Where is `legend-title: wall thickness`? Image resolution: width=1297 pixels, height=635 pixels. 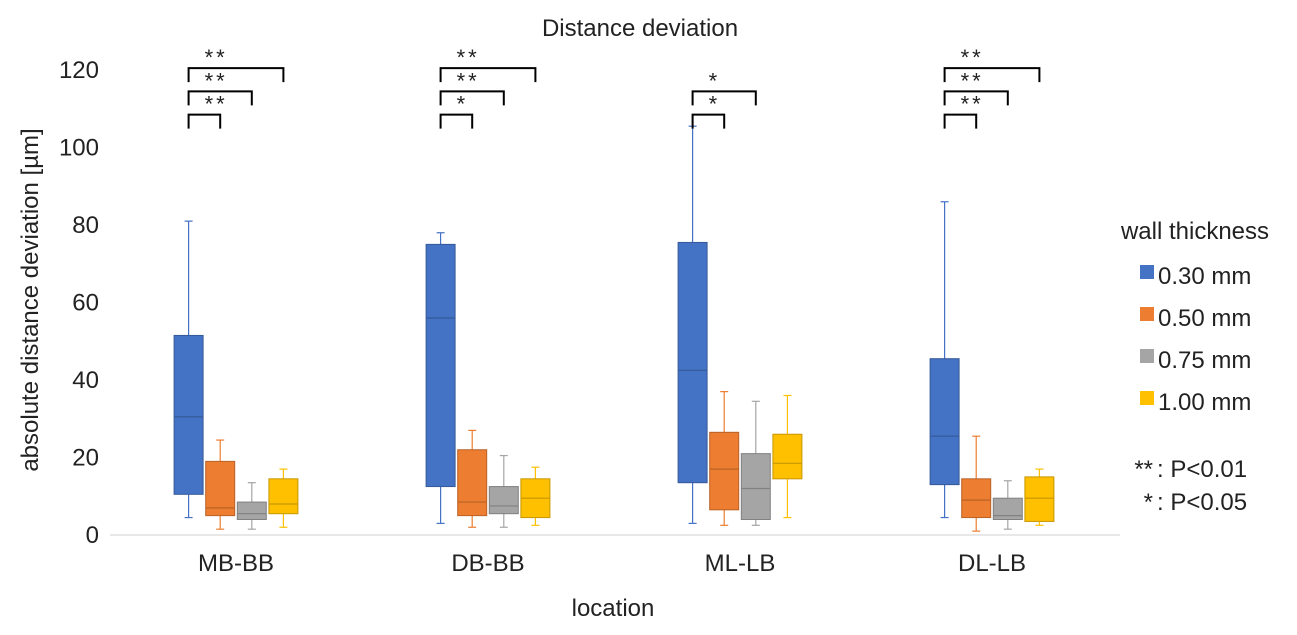
legend-title: wall thickness is located at coordinates (1194, 231).